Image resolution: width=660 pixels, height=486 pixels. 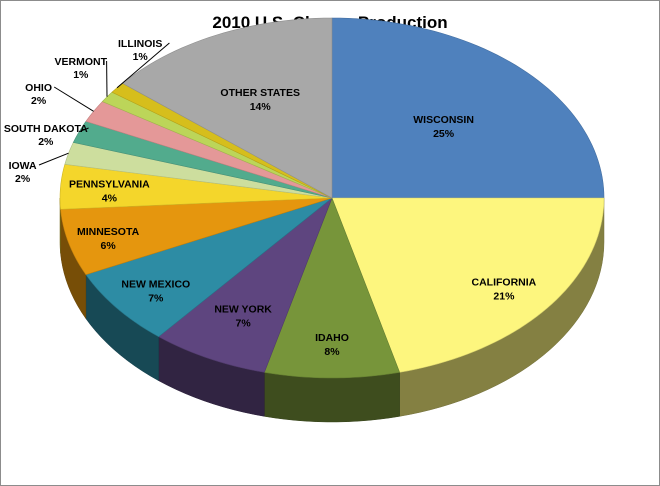 What do you see at coordinates (110, 199) in the screenshot?
I see `slice-value-pennsylvania: 4%` at bounding box center [110, 199].